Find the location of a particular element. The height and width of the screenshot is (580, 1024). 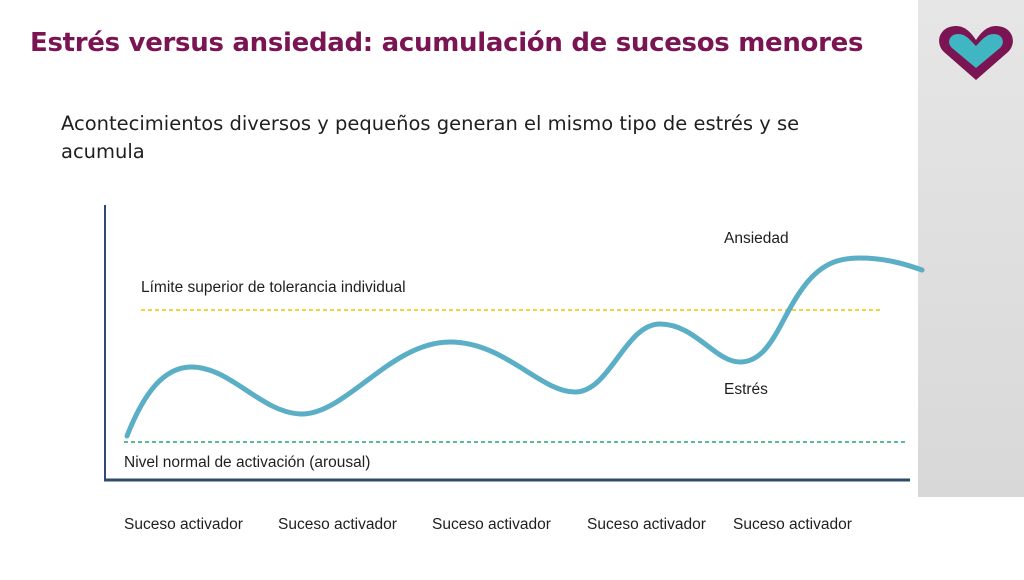

side-panel is located at coordinates (971, 248).